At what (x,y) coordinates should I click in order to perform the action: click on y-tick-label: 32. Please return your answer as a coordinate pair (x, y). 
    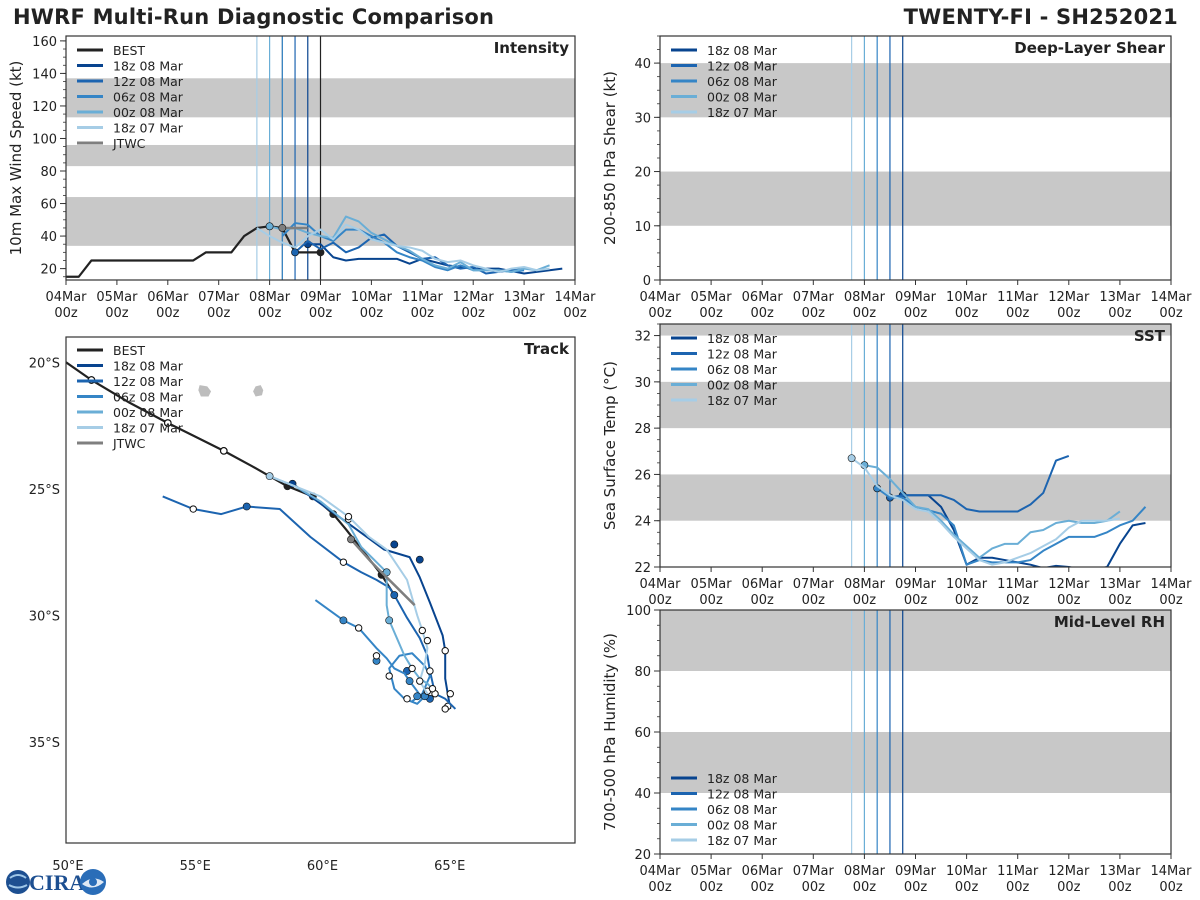
    Looking at the image, I should click on (642, 337).